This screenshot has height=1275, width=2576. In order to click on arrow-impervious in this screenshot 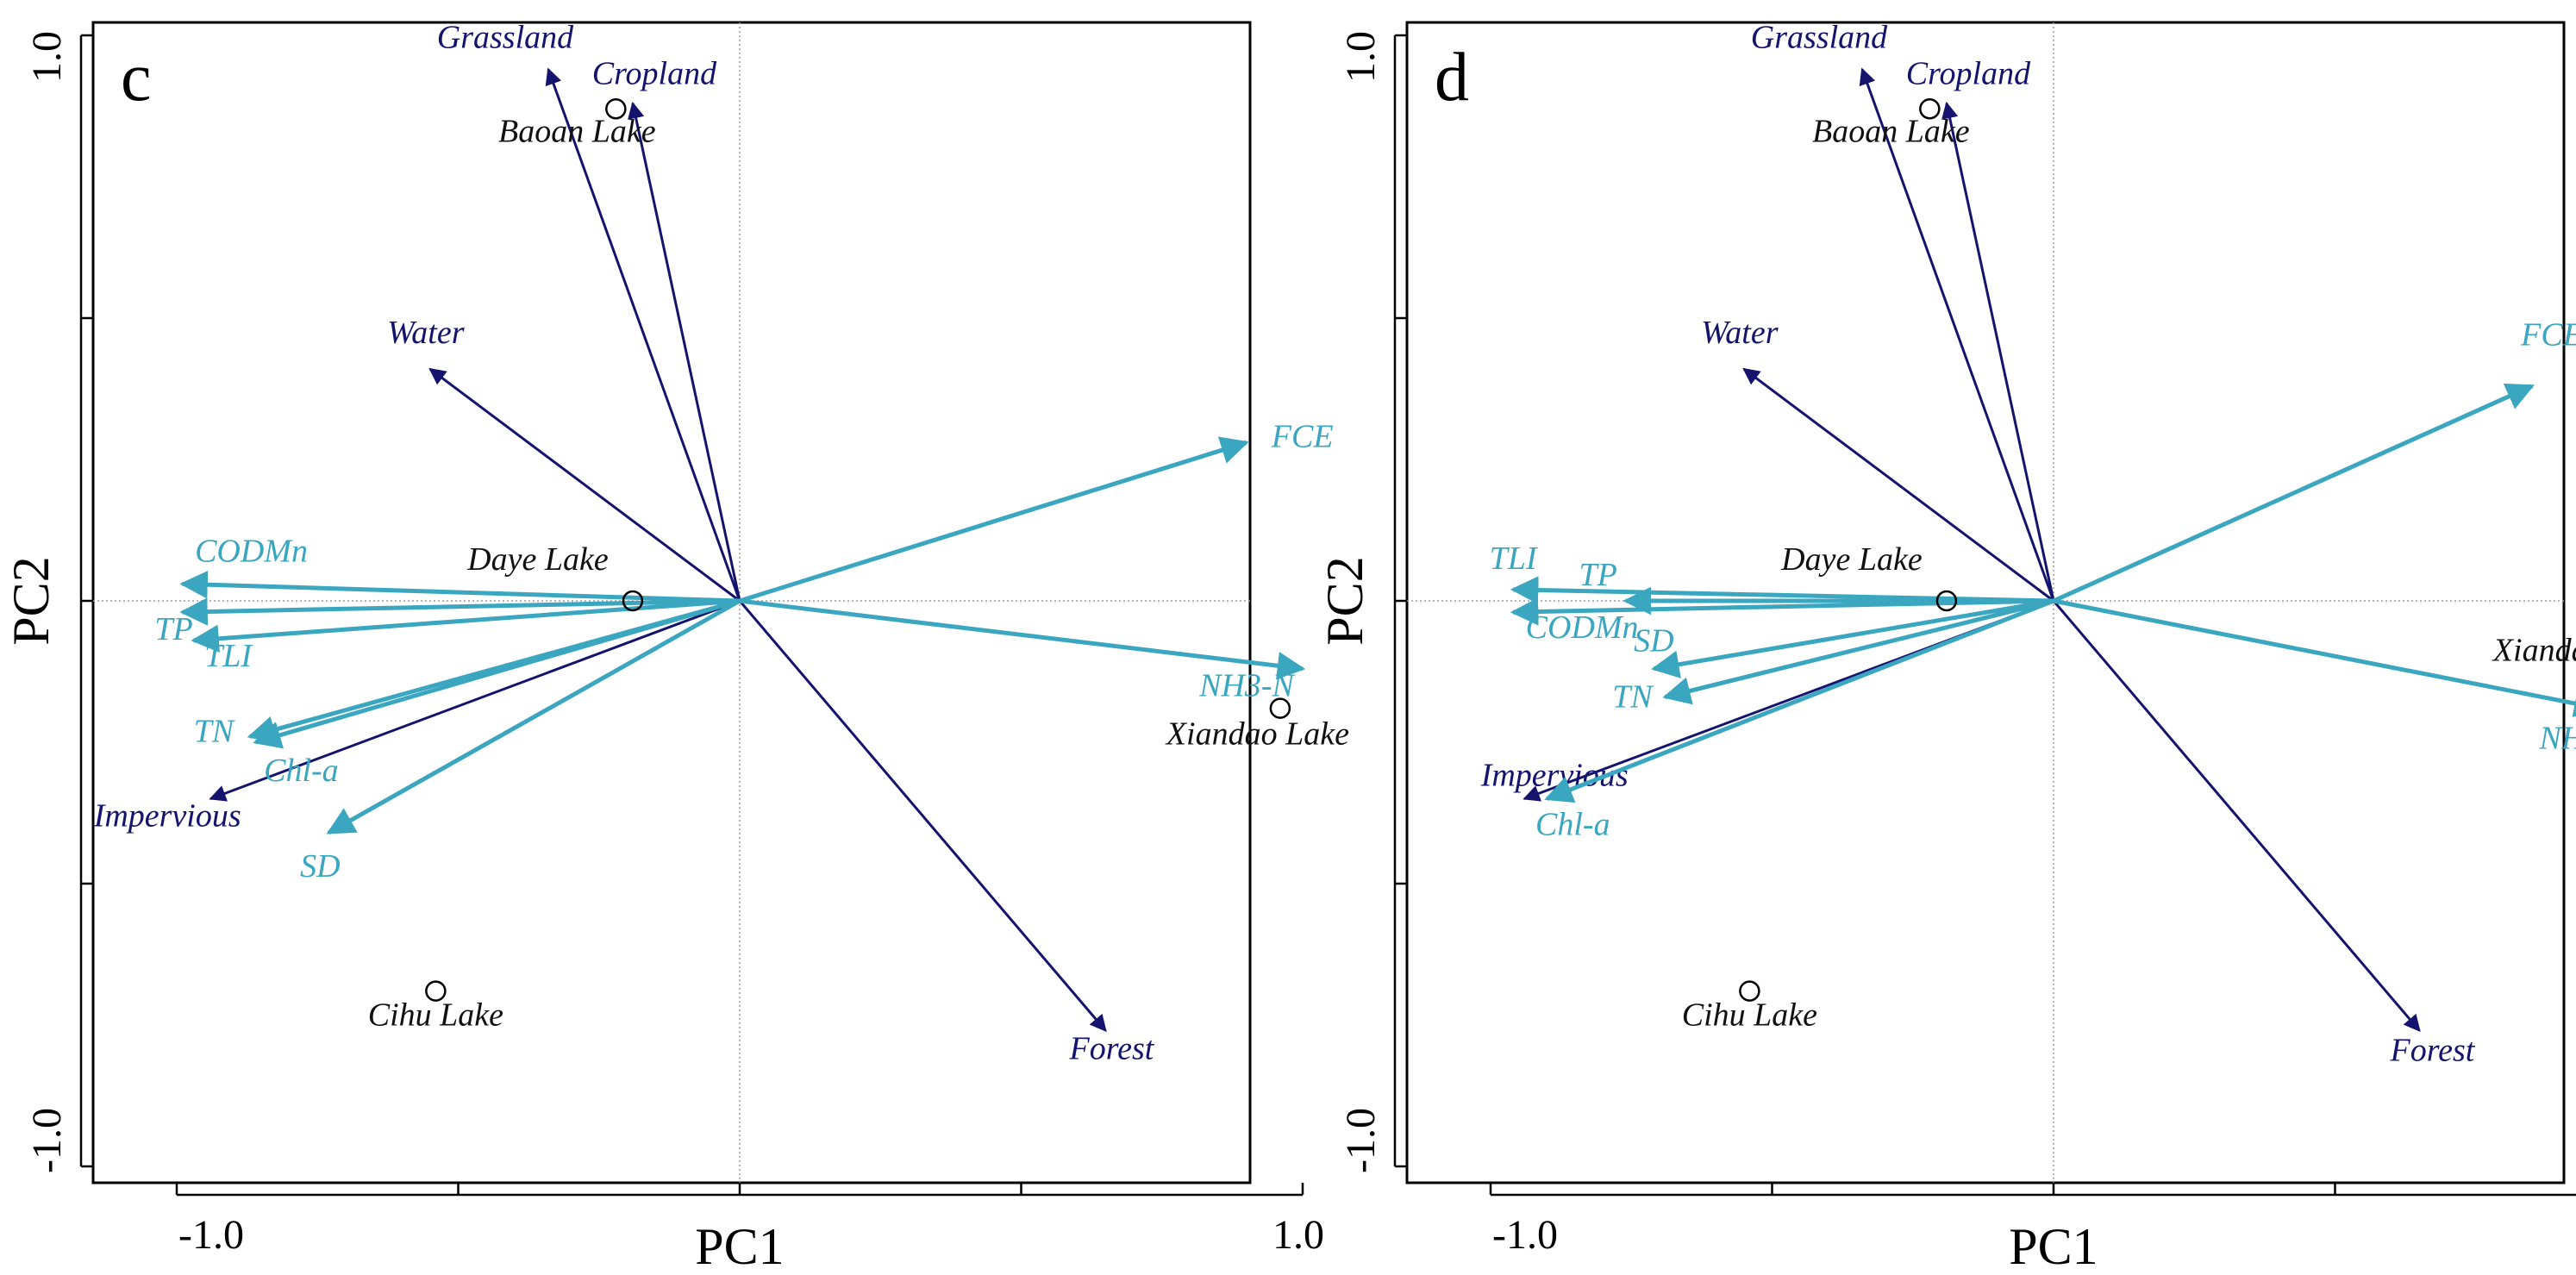, I will do `click(475, 700)`.